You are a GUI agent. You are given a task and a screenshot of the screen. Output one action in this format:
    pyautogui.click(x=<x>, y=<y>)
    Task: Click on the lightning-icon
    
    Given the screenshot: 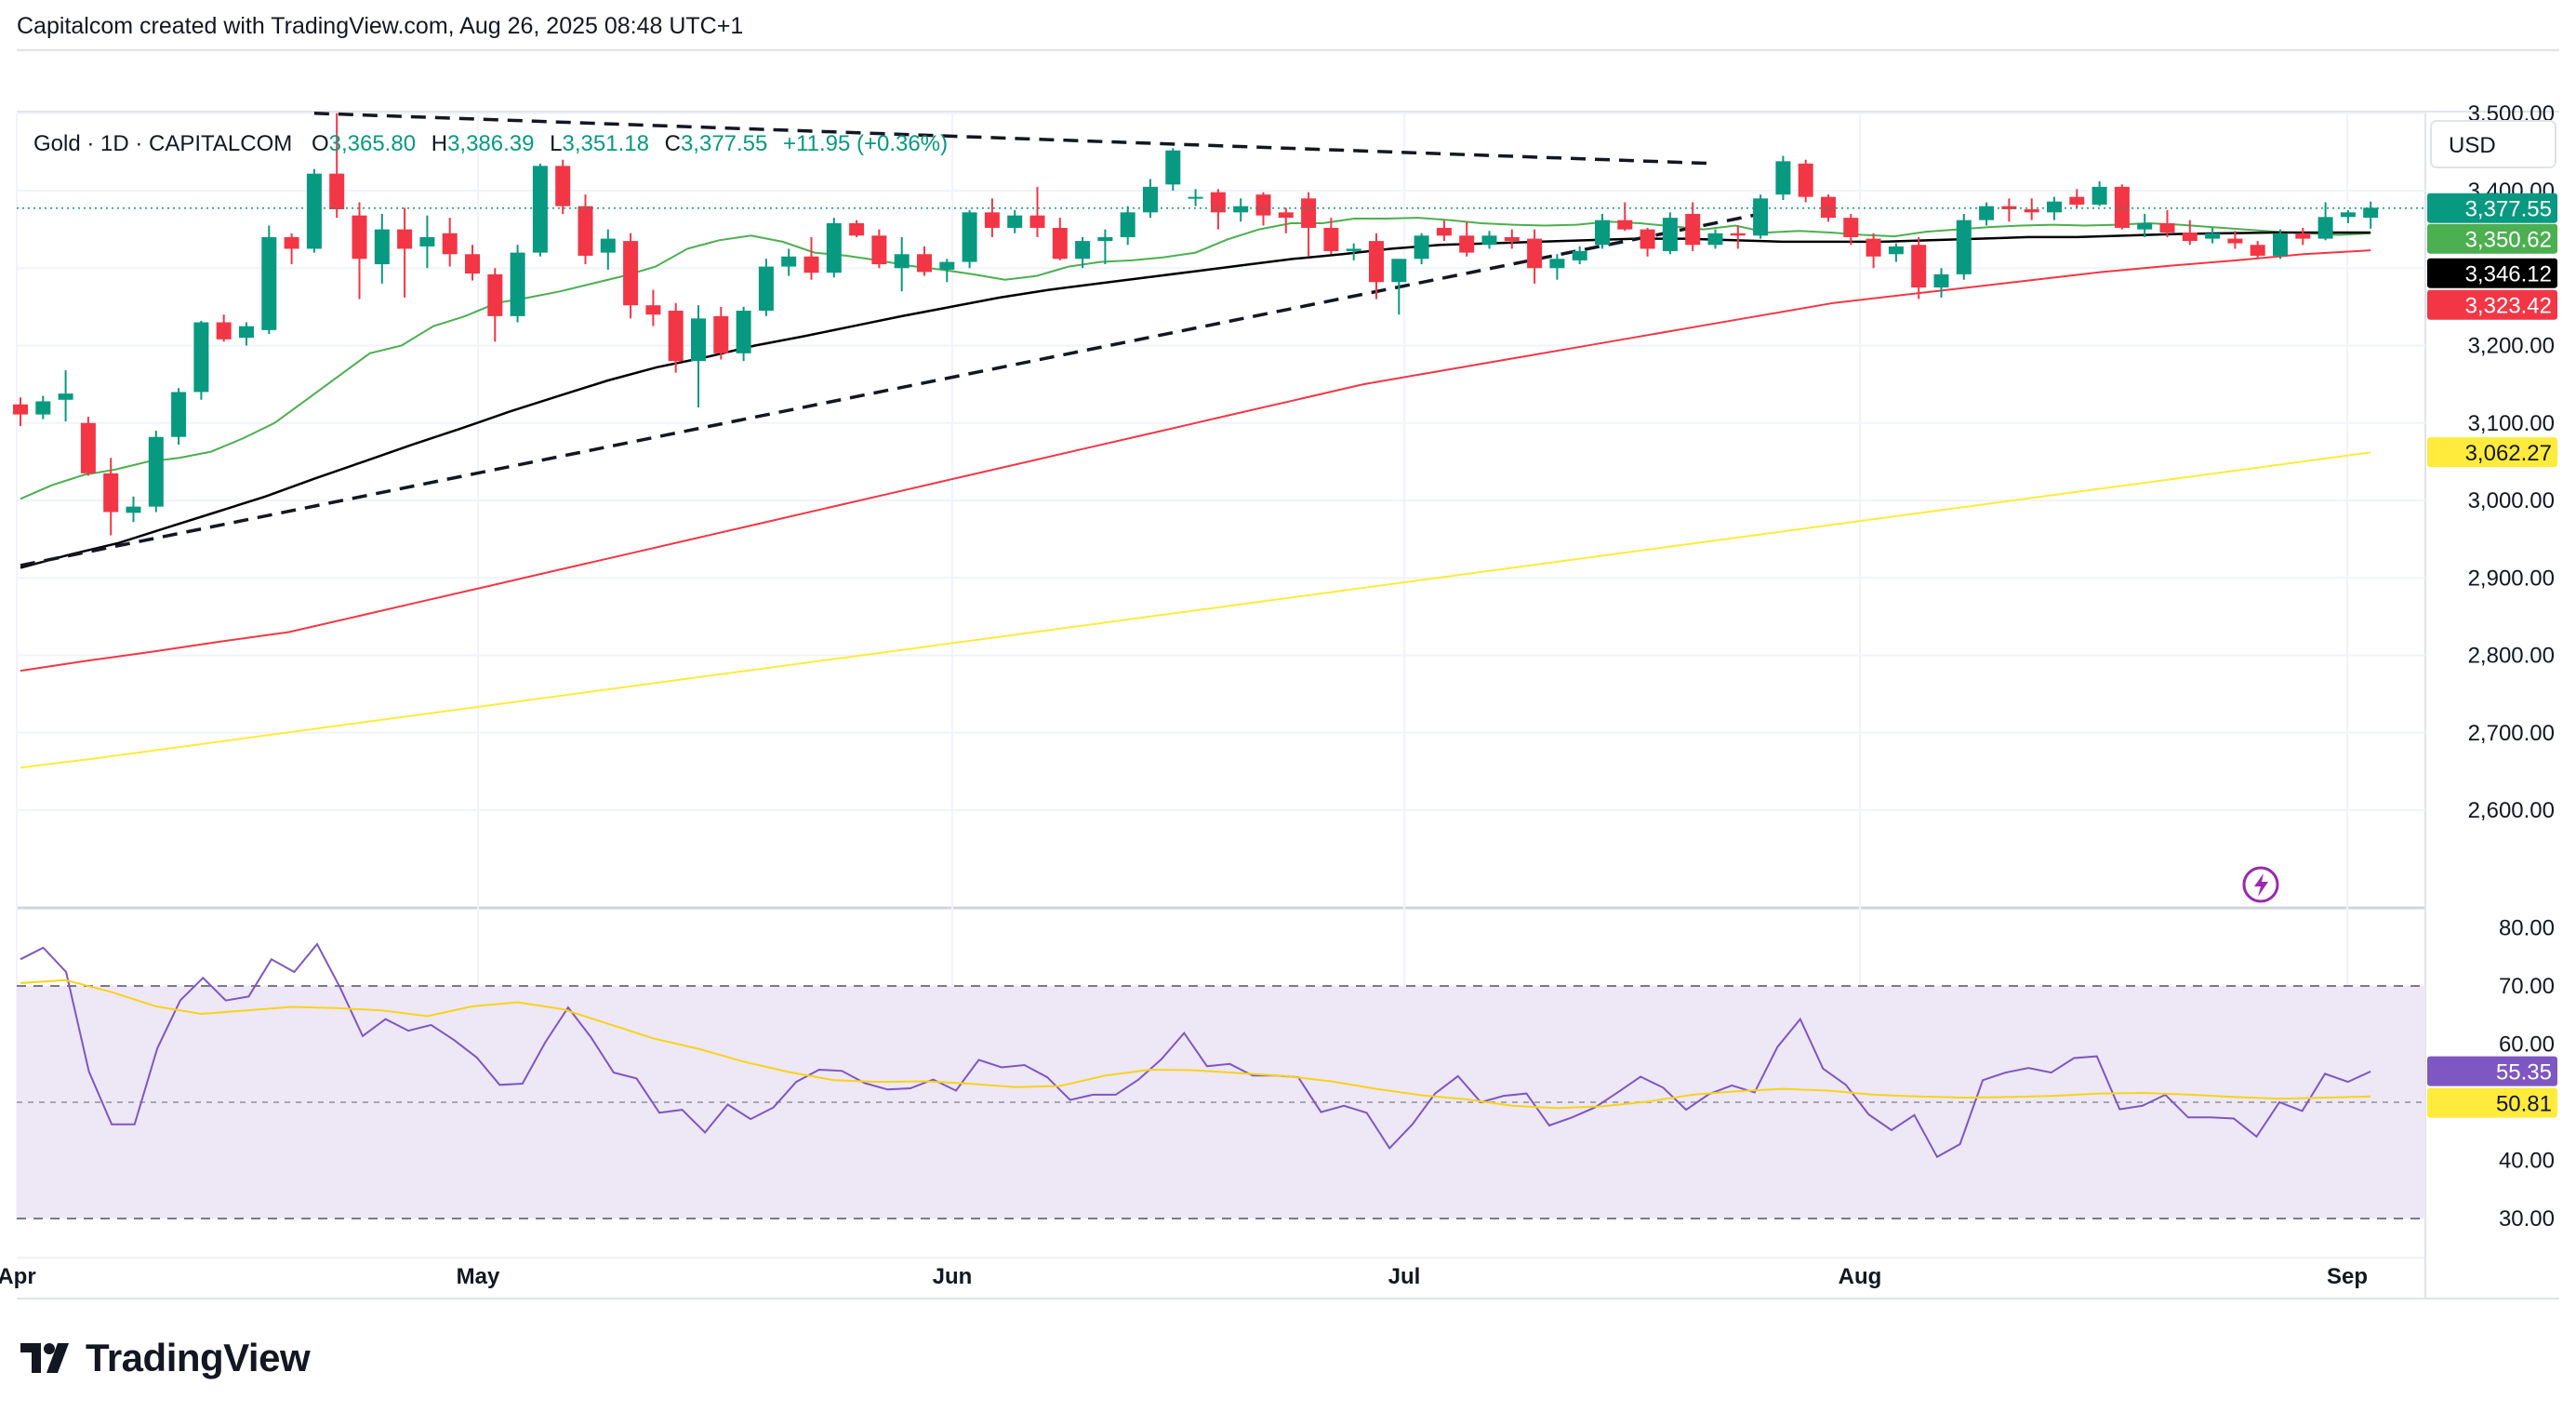 What is the action you would take?
    pyautogui.click(x=2260, y=885)
    